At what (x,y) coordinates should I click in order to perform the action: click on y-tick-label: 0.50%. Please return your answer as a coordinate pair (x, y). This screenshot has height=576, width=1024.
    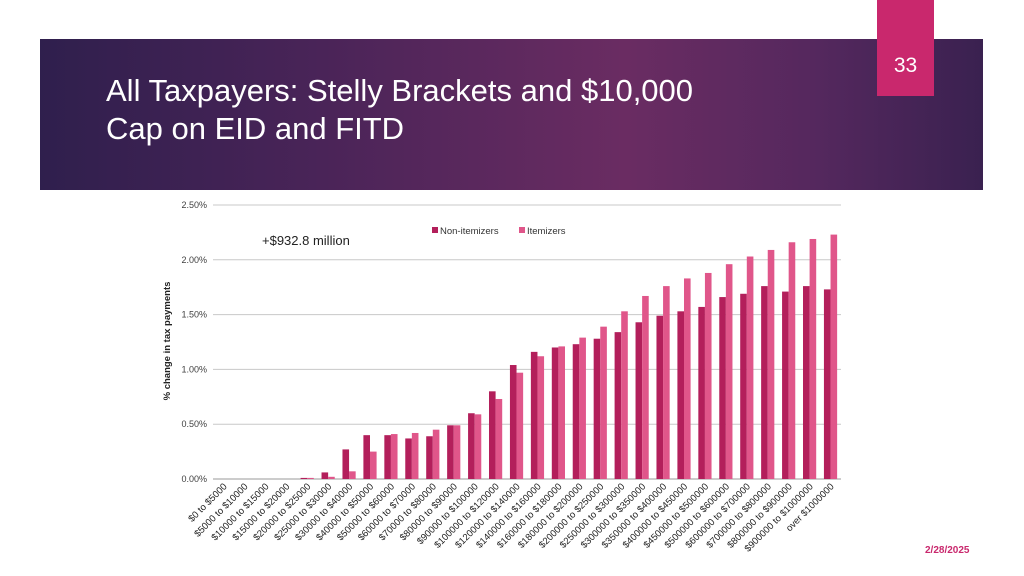
    Looking at the image, I should click on (194, 424).